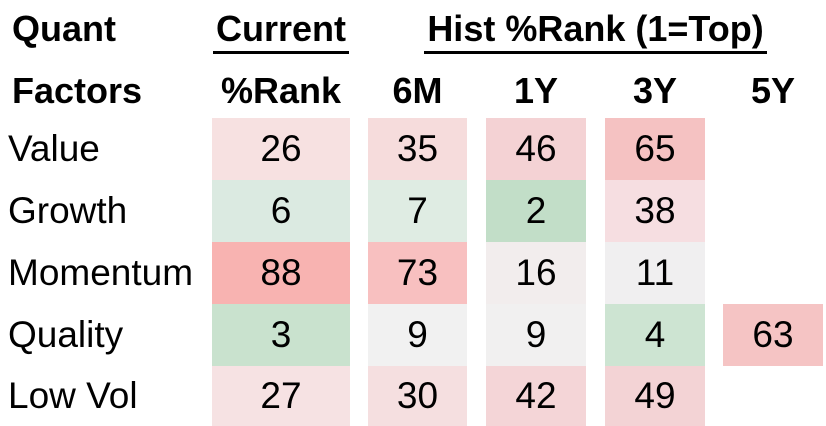  What do you see at coordinates (417, 396) in the screenshot?
I see `cell-lowvol-6m: 30` at bounding box center [417, 396].